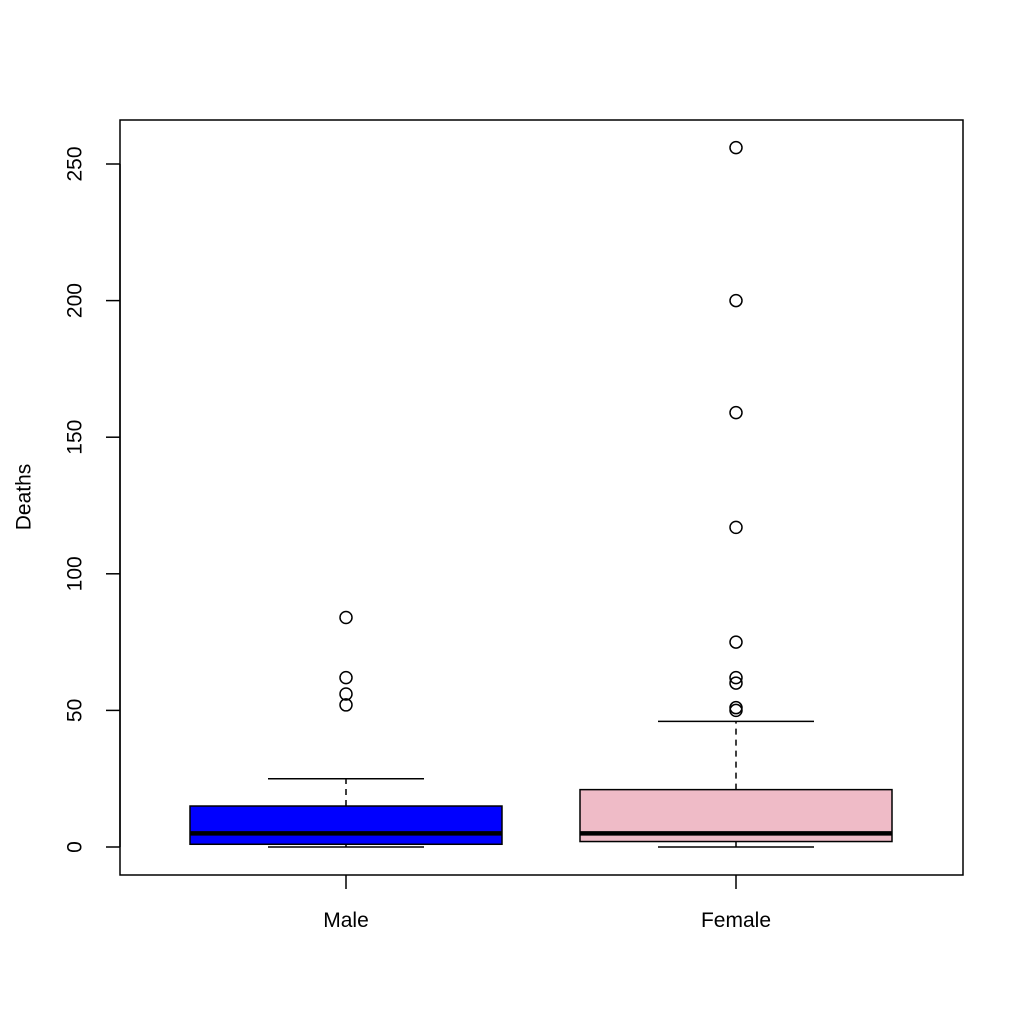 The image size is (1024, 1024). Describe the element at coordinates (346, 920) in the screenshot. I see `x-tick-label: Male` at that location.